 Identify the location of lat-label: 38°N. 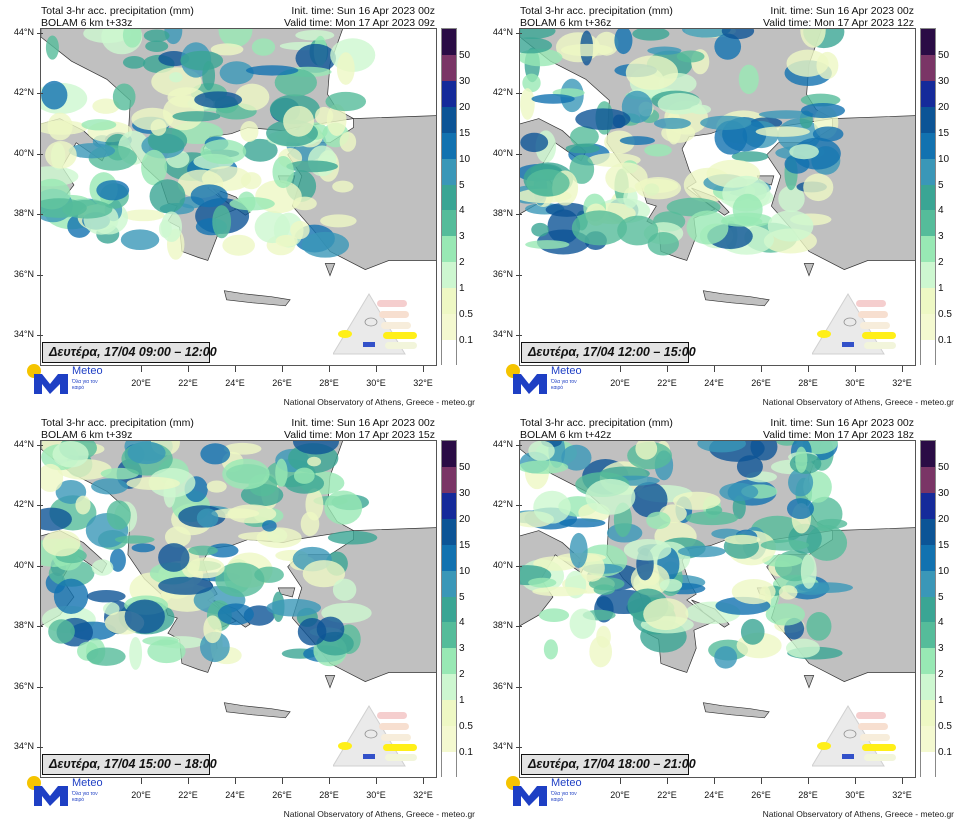
(500, 213).